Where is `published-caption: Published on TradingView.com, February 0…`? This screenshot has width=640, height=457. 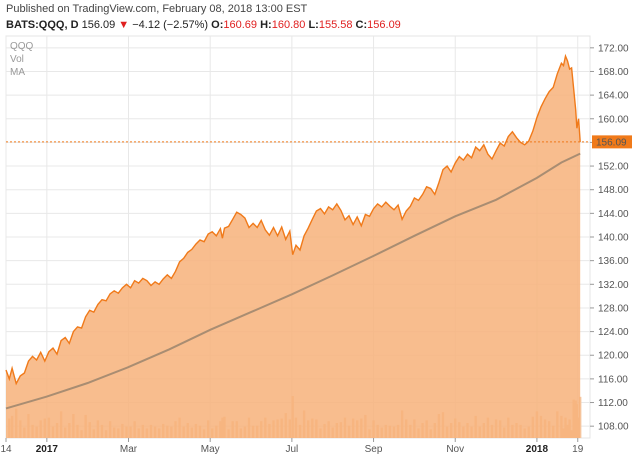 published-caption: Published on TradingView.com, February 0… is located at coordinates (157, 9).